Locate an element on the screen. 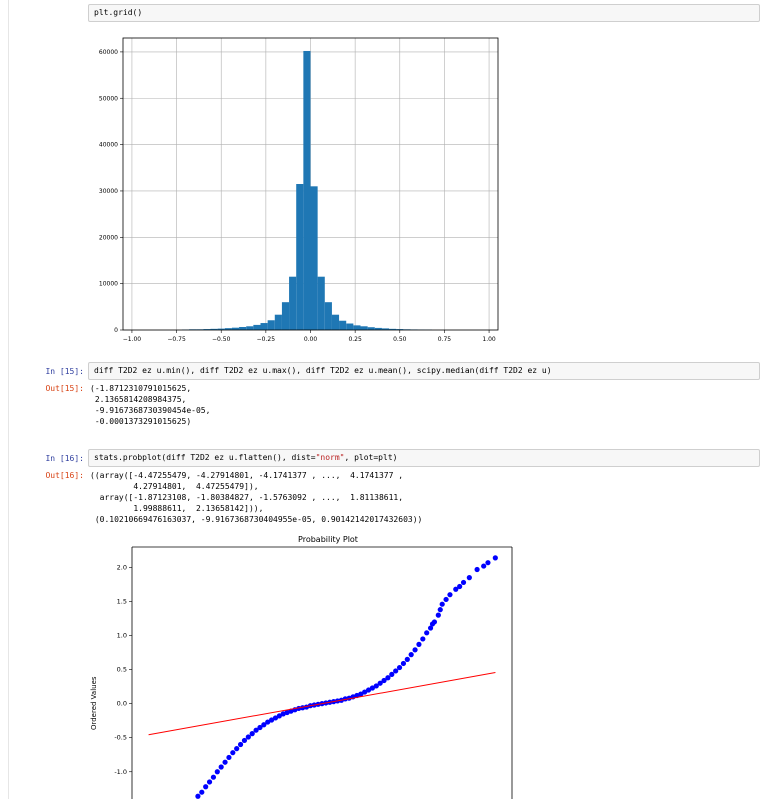  out-prompt-15: Out[15]: is located at coordinates (64, 388).